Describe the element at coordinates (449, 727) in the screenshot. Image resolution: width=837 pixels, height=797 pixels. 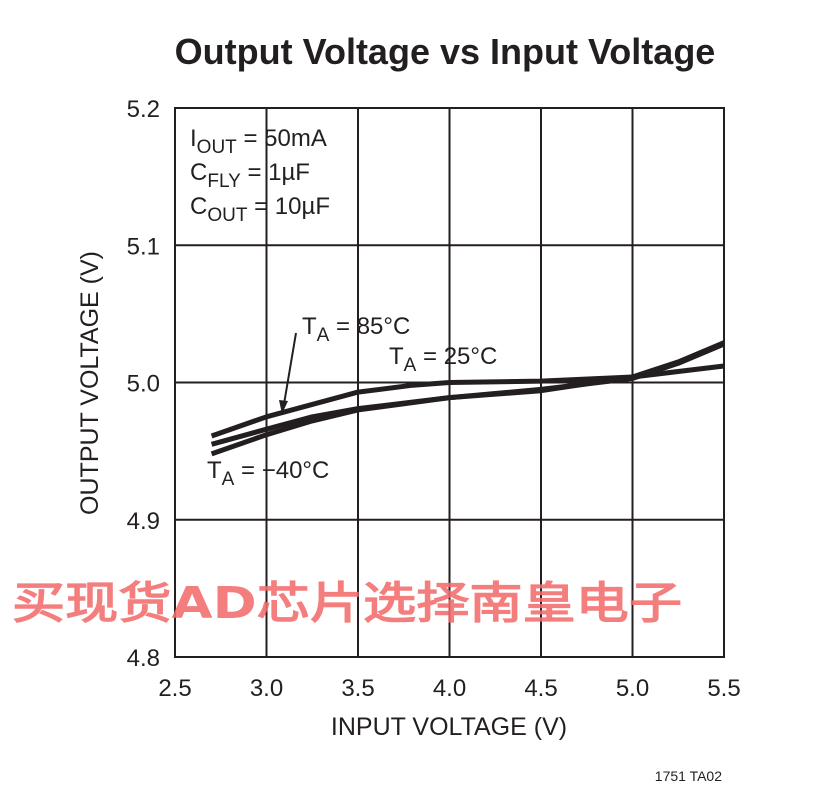
I see `x-axis-label: INPUT VOLTAGE (V)` at that location.